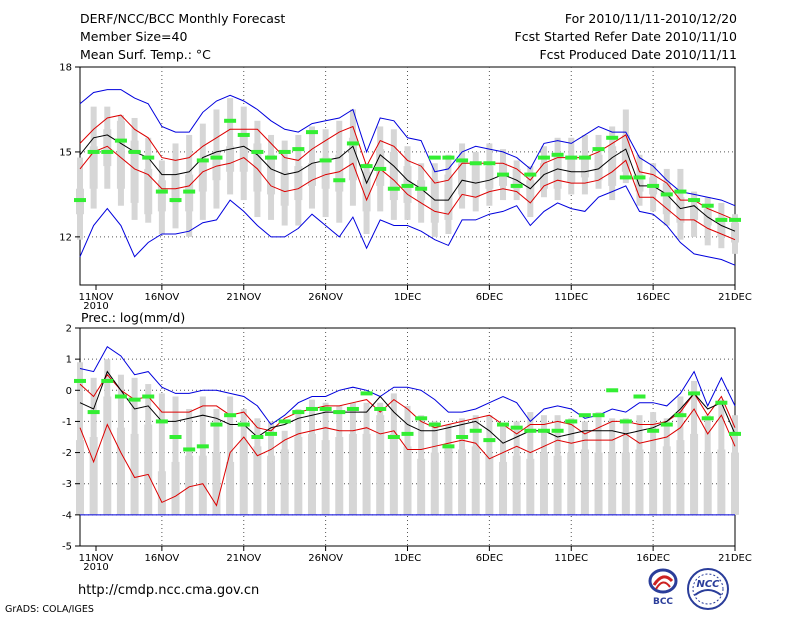 Image resolution: width=800 pixels, height=618 pixels. Describe the element at coordinates (735, 558) in the screenshot. I see `prec-x-tick-label: 21DEC` at that location.